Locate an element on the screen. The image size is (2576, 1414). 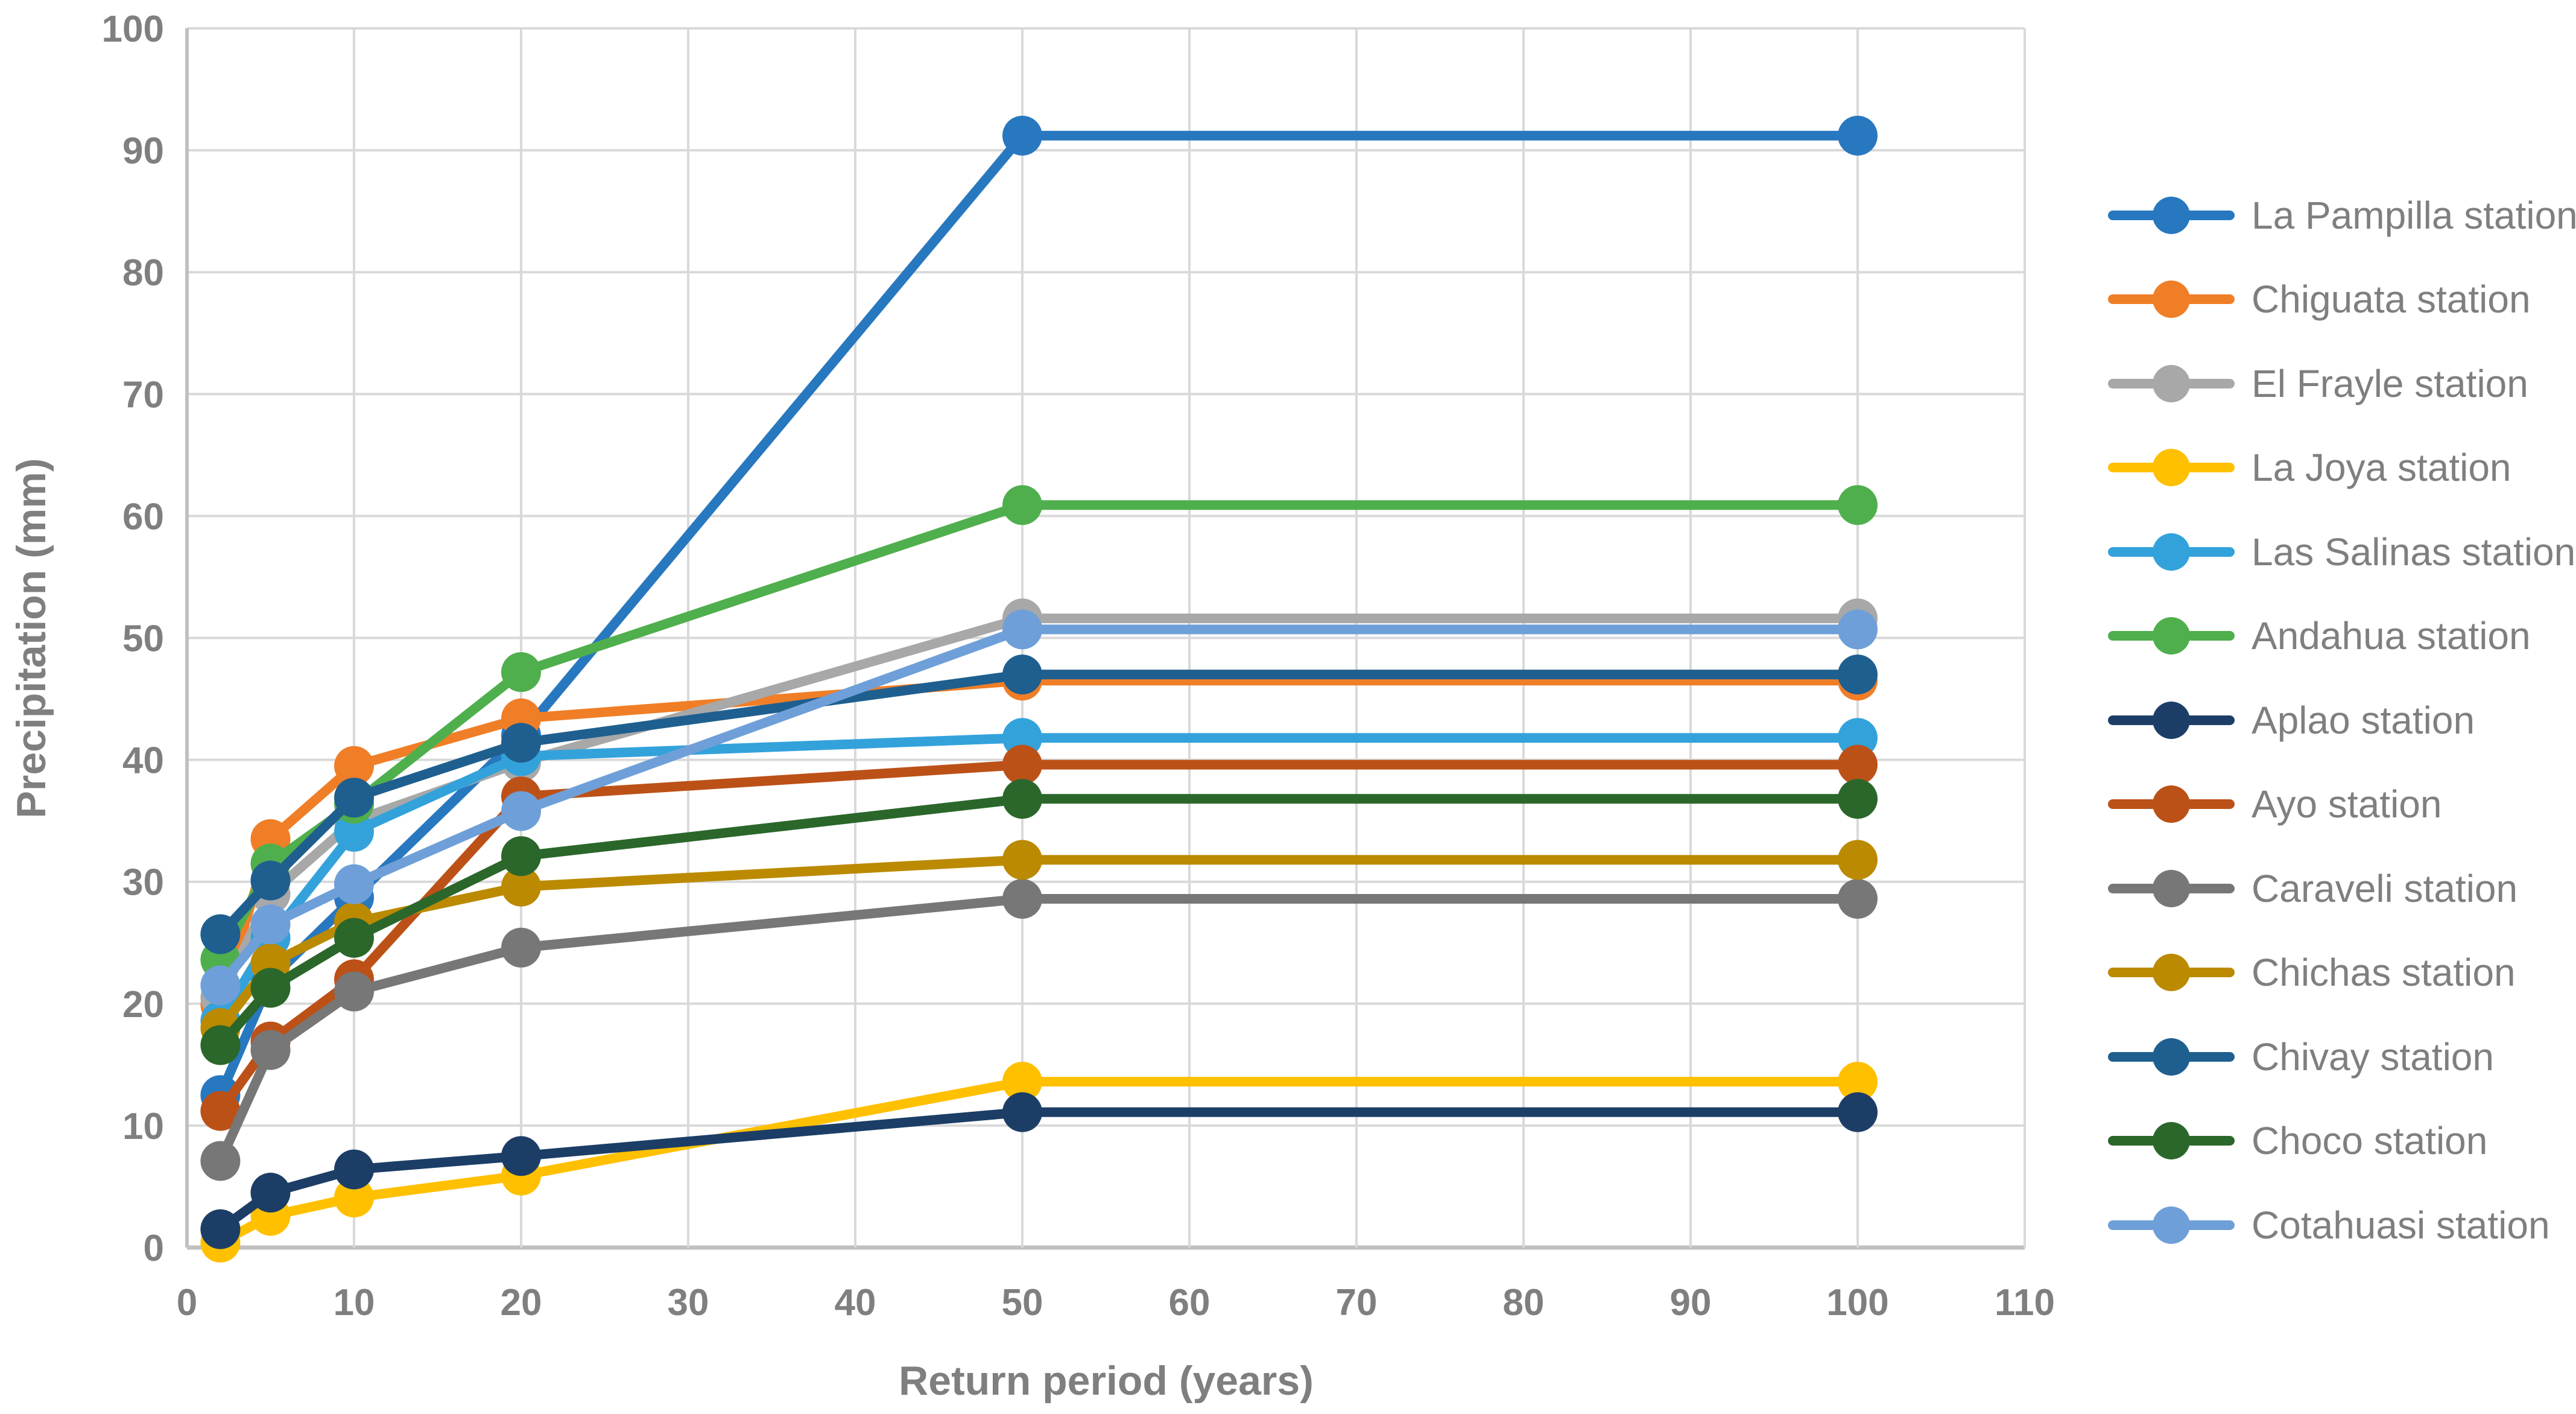
legend-label: La Pampilla station is located at coordinates (2414, 215).